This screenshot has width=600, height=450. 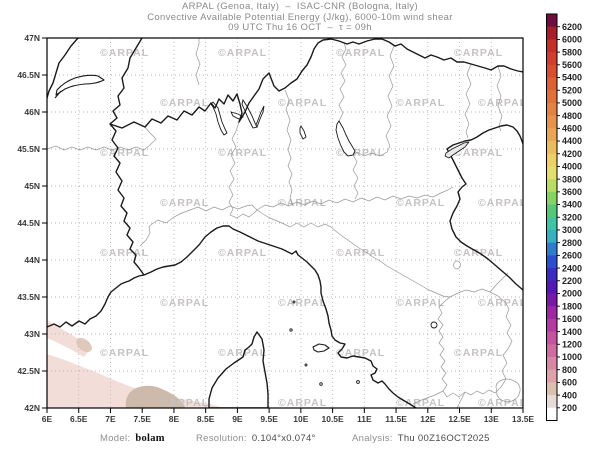 I want to click on analysis-info: Analysis: Thu 00Z16OCT2025, so click(x=421, y=438).